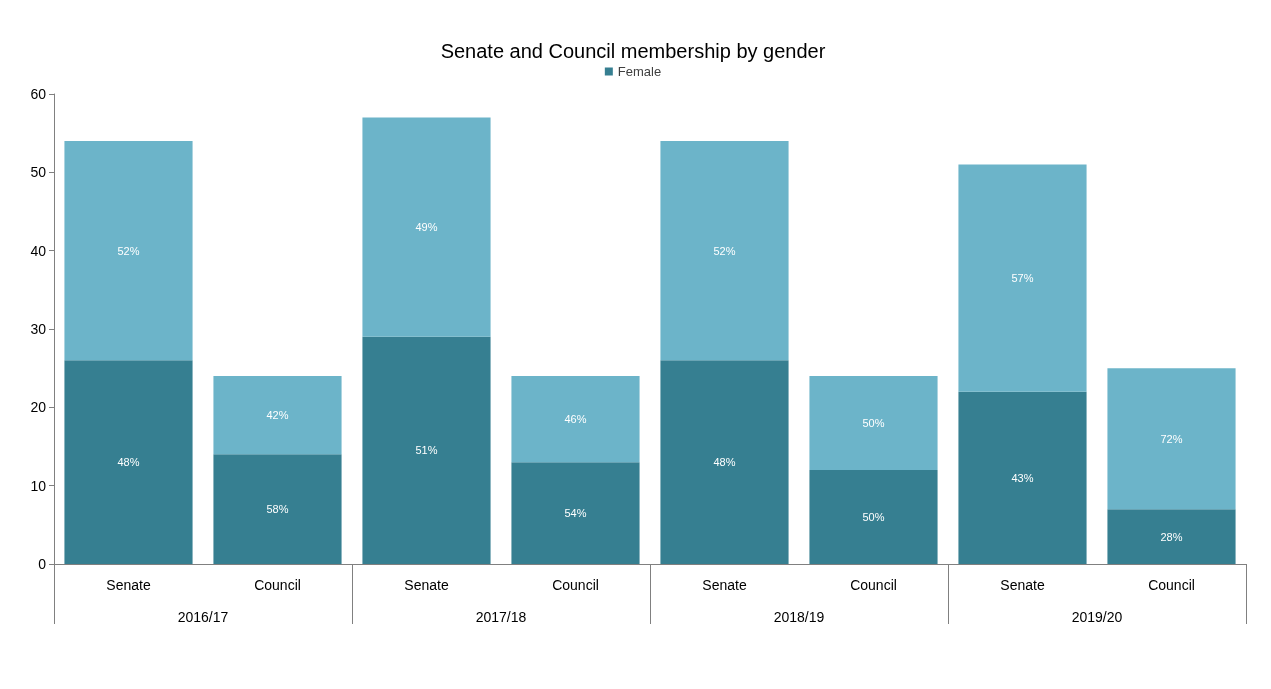  I want to click on text: 2016/17, so click(203, 617).